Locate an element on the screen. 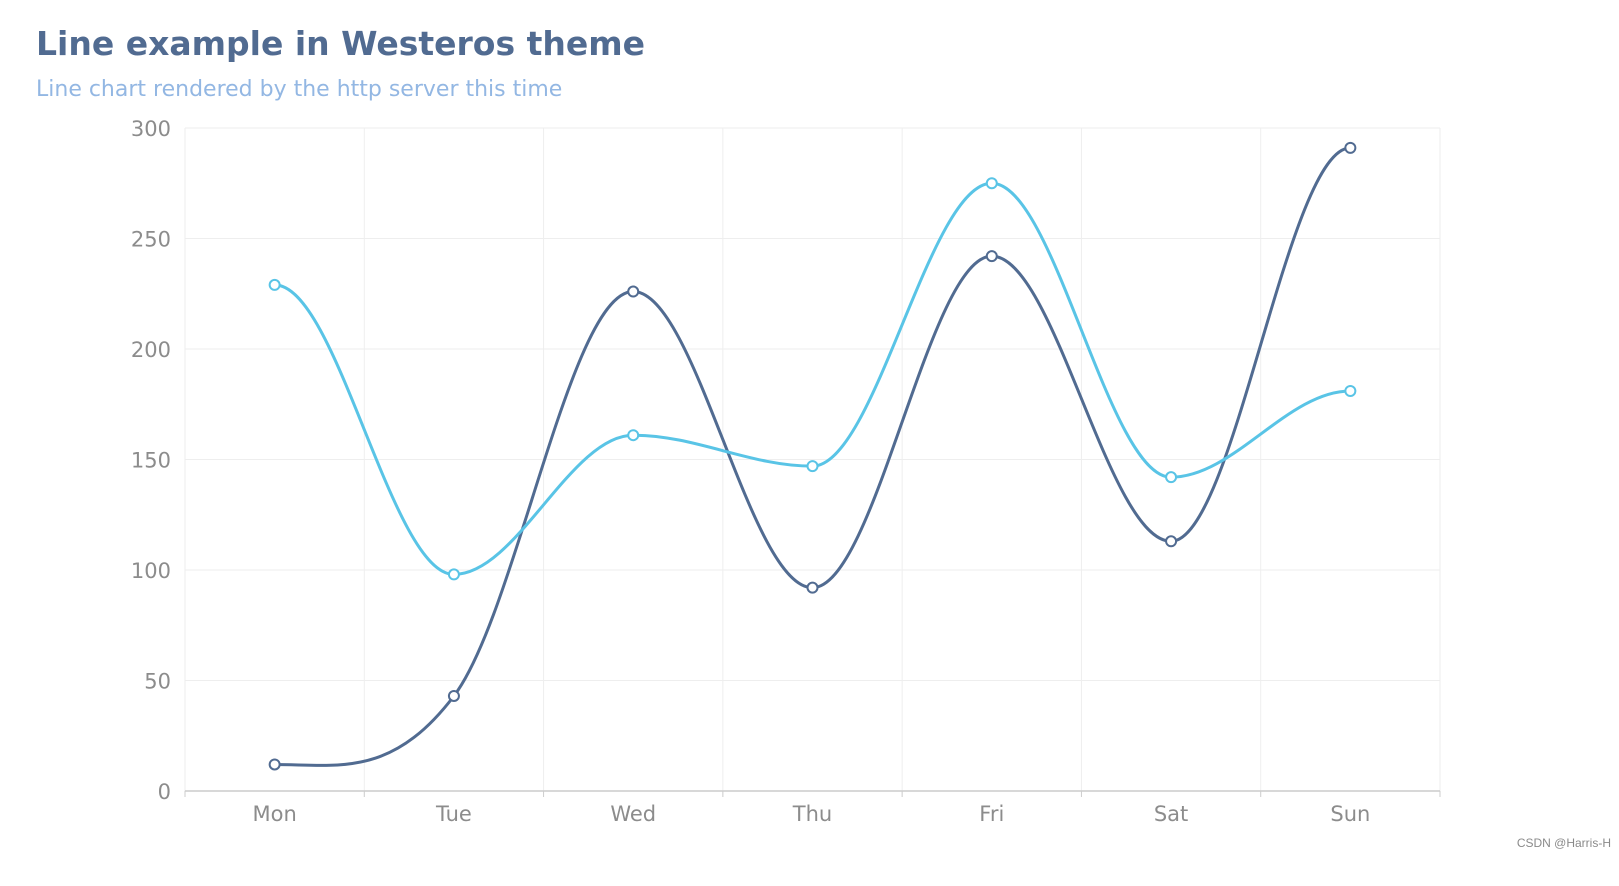 The width and height of the screenshot is (1619, 886). y-tick-label: 0 is located at coordinates (164, 792).